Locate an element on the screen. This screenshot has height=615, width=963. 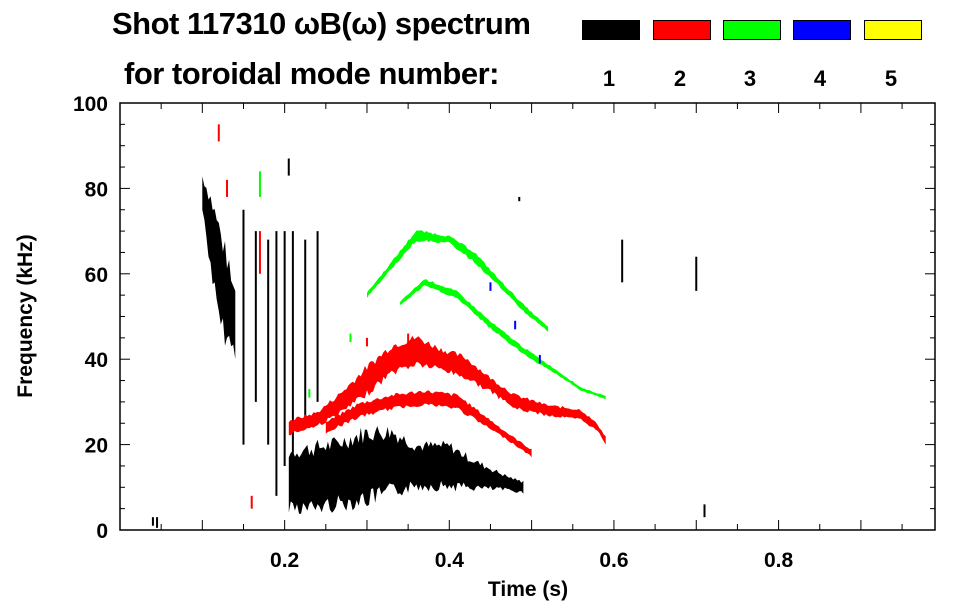
x-tick-label: 0.4 is located at coordinates (450, 560).